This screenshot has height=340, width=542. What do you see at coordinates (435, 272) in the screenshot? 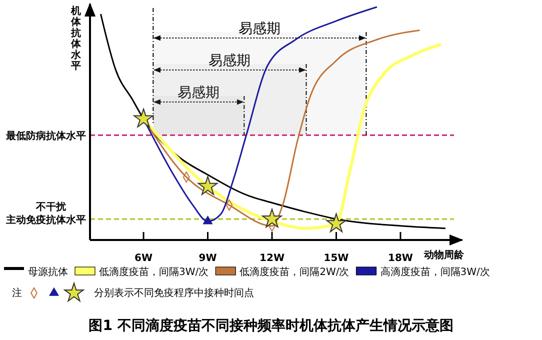
I see `legend-label: 高滴度疫苗，间隔3W/次` at bounding box center [435, 272].